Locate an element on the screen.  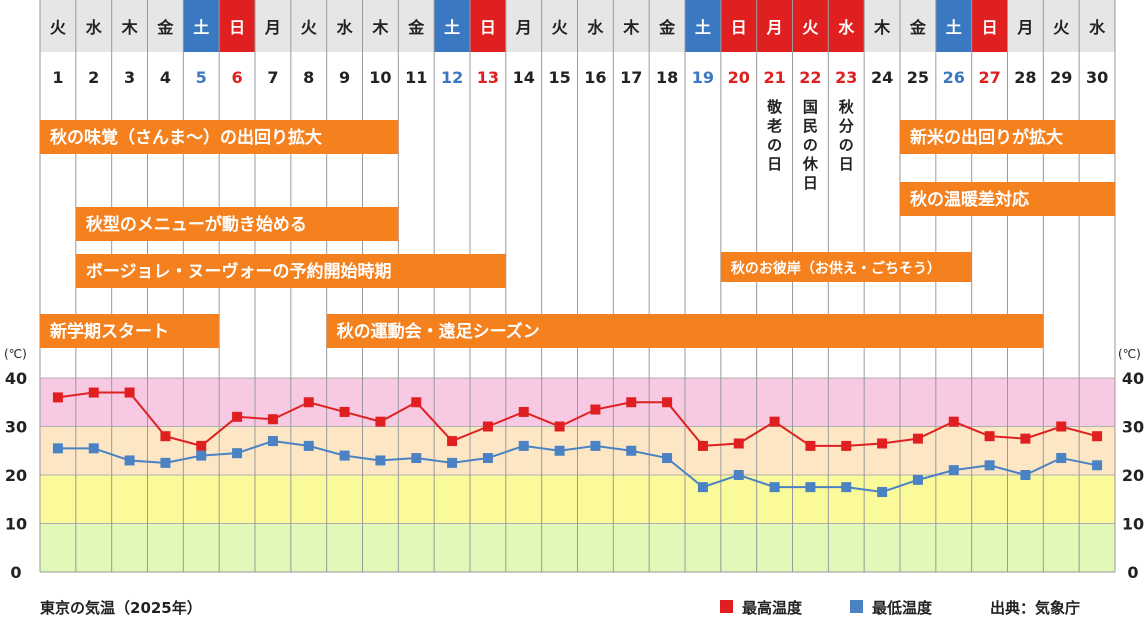
date-label-19: 19 is located at coordinates (703, 77).